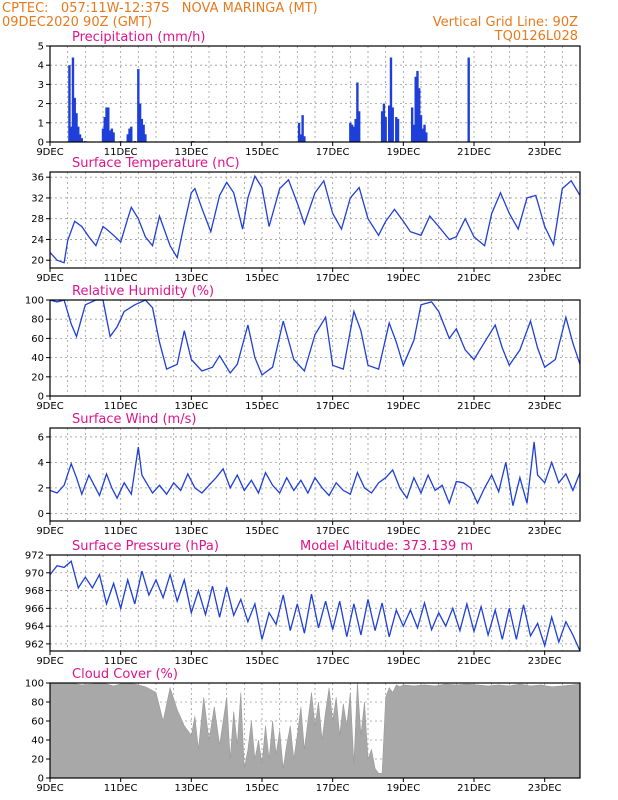 The height and width of the screenshot is (800, 618). Describe the element at coordinates (160, 8) in the screenshot. I see `header-location: CPTEC: 057:11W-12:37S NOVA MARINGA (MT)` at that location.